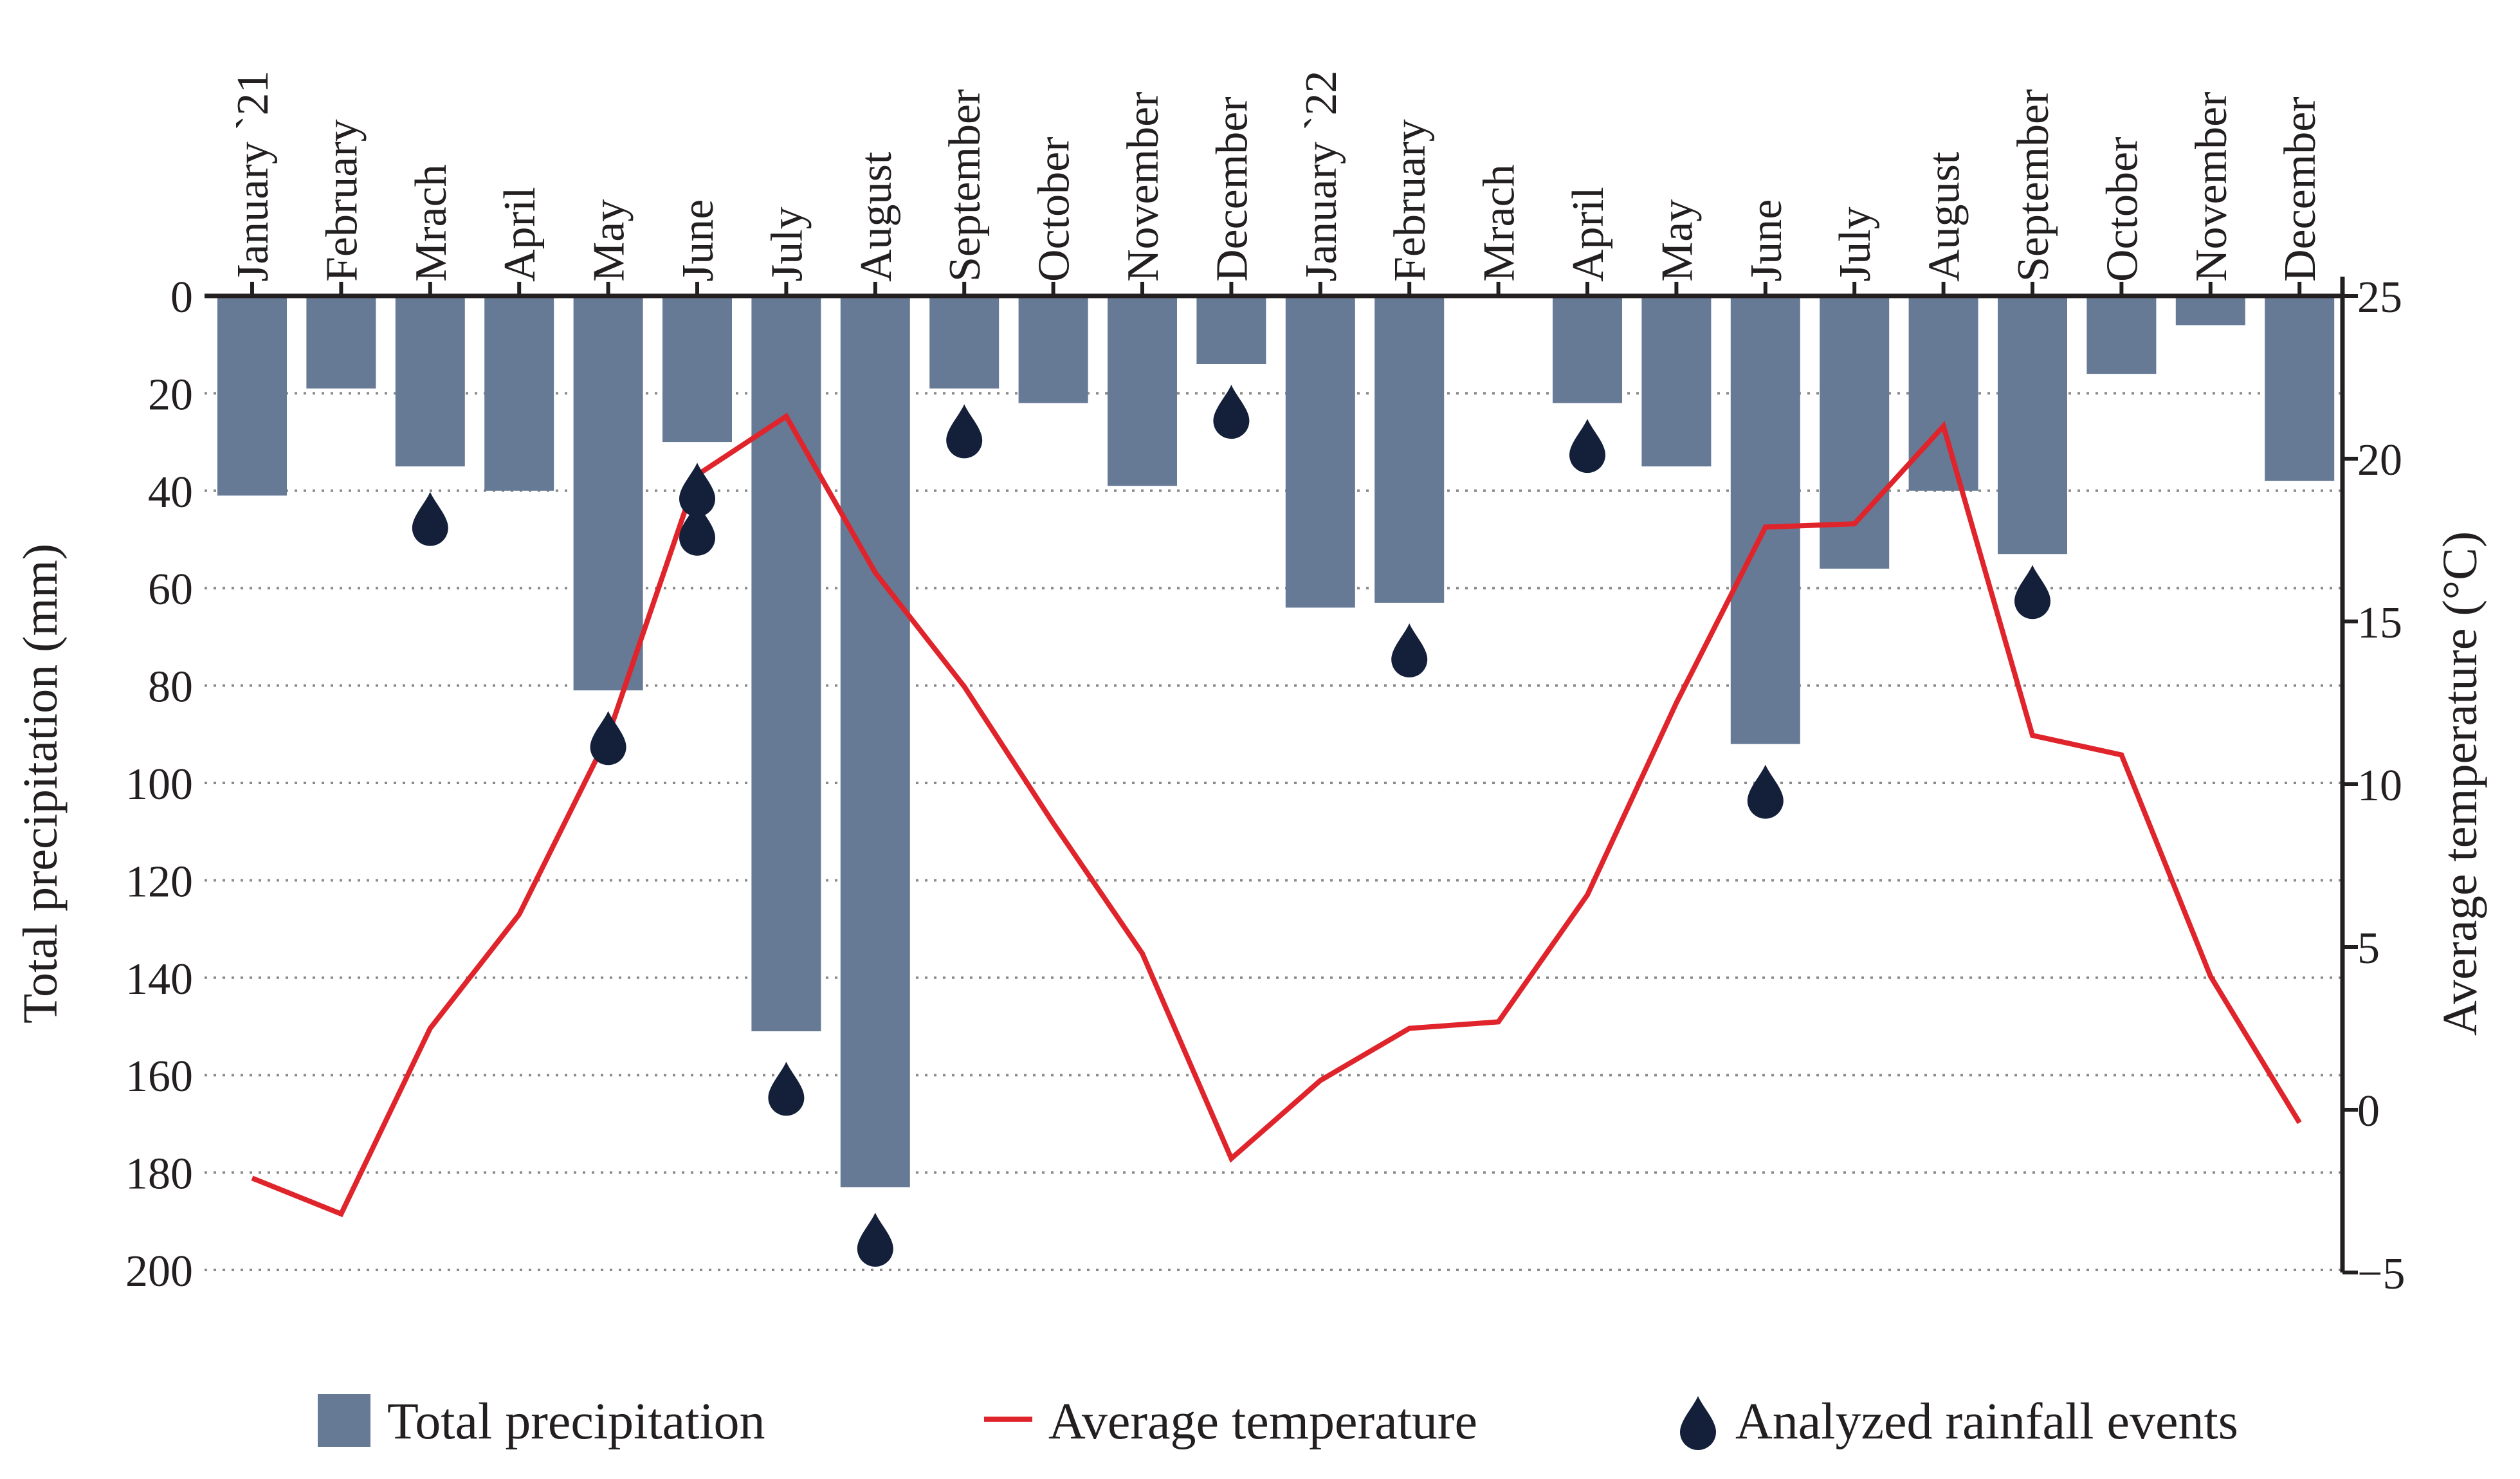 This screenshot has width=2520, height=1479. What do you see at coordinates (159, 881) in the screenshot?
I see `left-tick-label: 120` at bounding box center [159, 881].